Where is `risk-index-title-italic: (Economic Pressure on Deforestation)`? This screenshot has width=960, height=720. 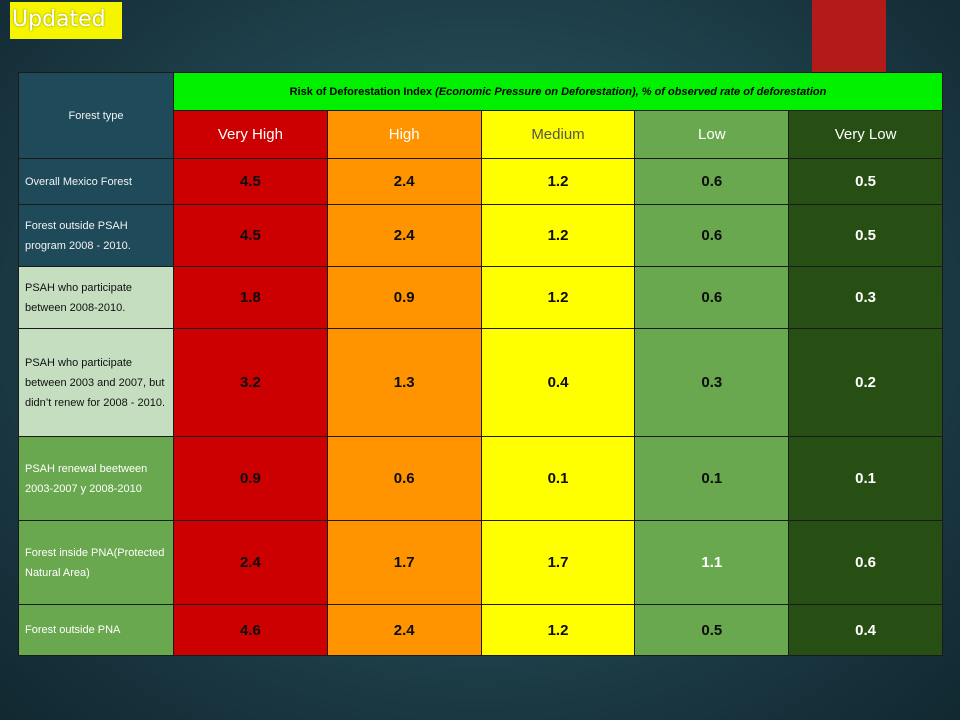 risk-index-title-italic: (Economic Pressure on Deforestation) is located at coordinates (535, 91).